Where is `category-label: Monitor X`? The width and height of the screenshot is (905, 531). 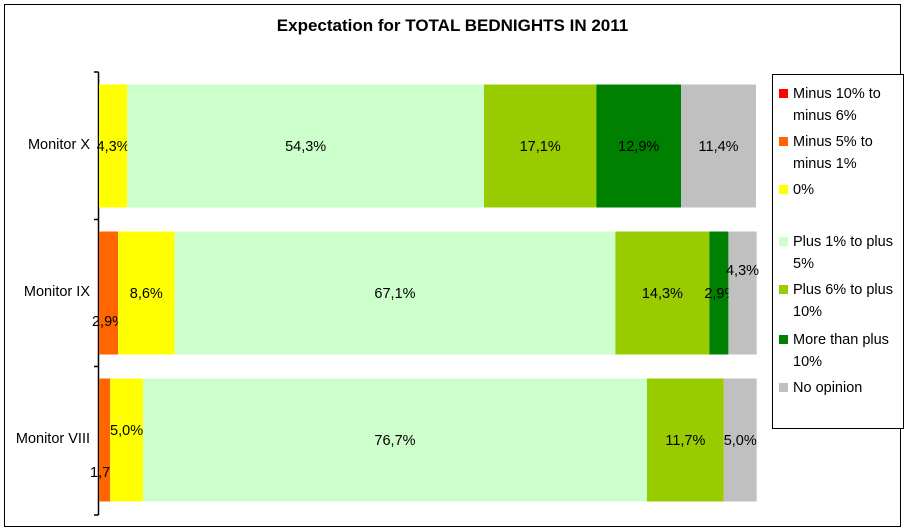
category-label: Monitor X is located at coordinates (58, 145).